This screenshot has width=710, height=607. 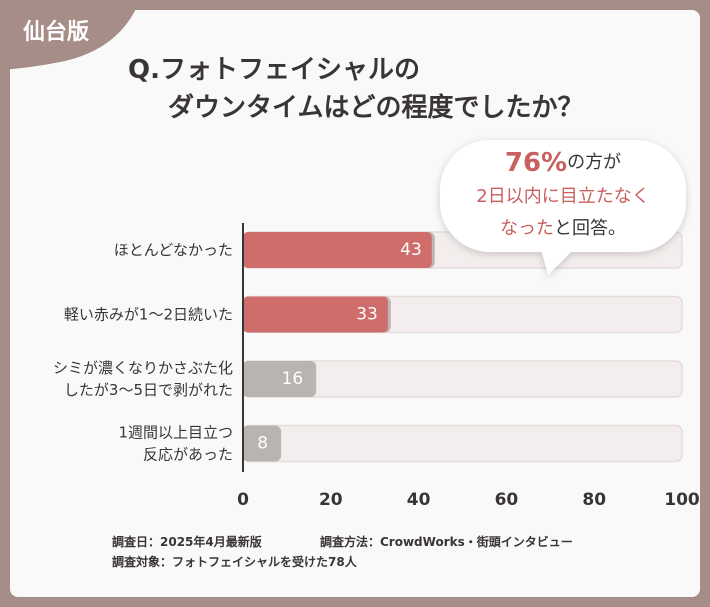 What do you see at coordinates (682, 500) in the screenshot?
I see `x-tick-label: 100` at bounding box center [682, 500].